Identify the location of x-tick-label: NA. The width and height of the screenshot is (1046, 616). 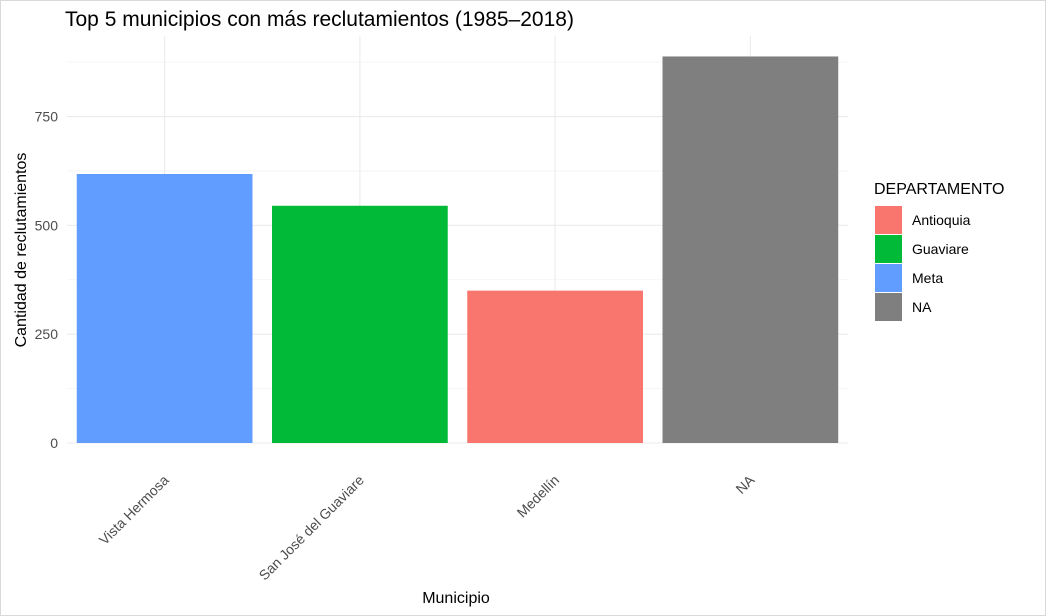
(745, 484).